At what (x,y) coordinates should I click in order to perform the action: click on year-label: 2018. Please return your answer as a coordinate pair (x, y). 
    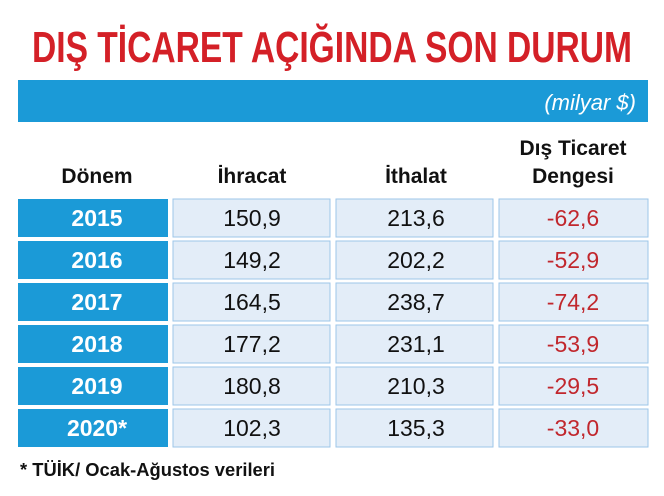
    Looking at the image, I should click on (96, 344).